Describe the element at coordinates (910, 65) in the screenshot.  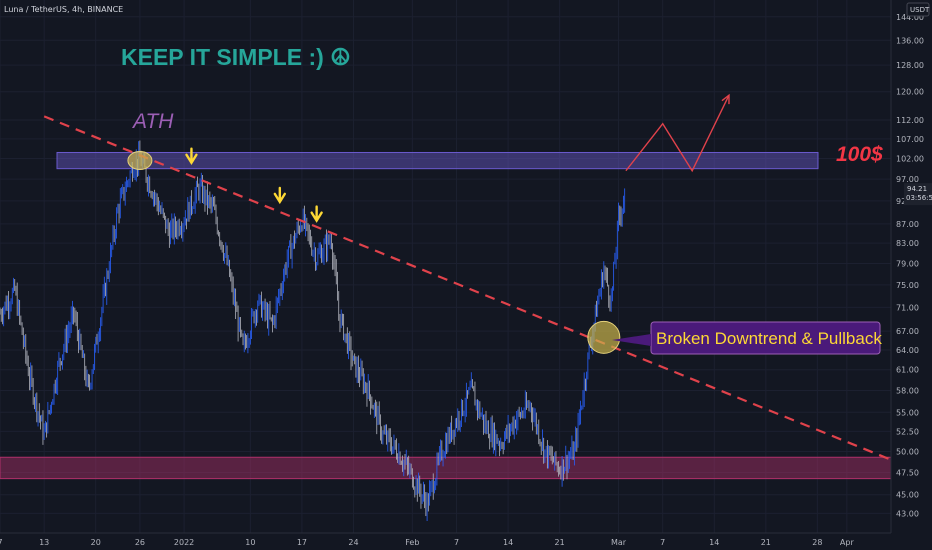
I see `y-tick-label: 128.00` at that location.